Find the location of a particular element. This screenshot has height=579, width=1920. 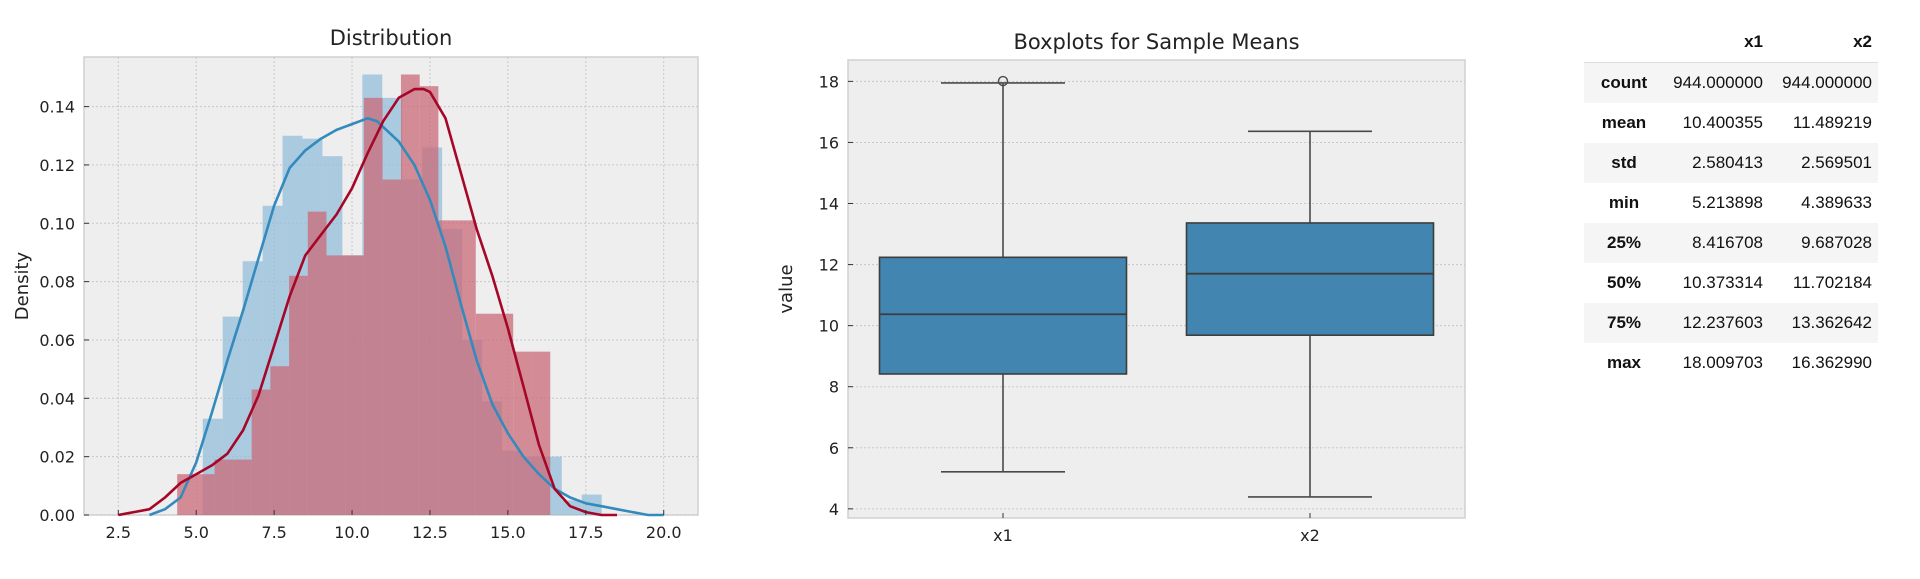

cell-x2: 11.489219 is located at coordinates (1832, 122).